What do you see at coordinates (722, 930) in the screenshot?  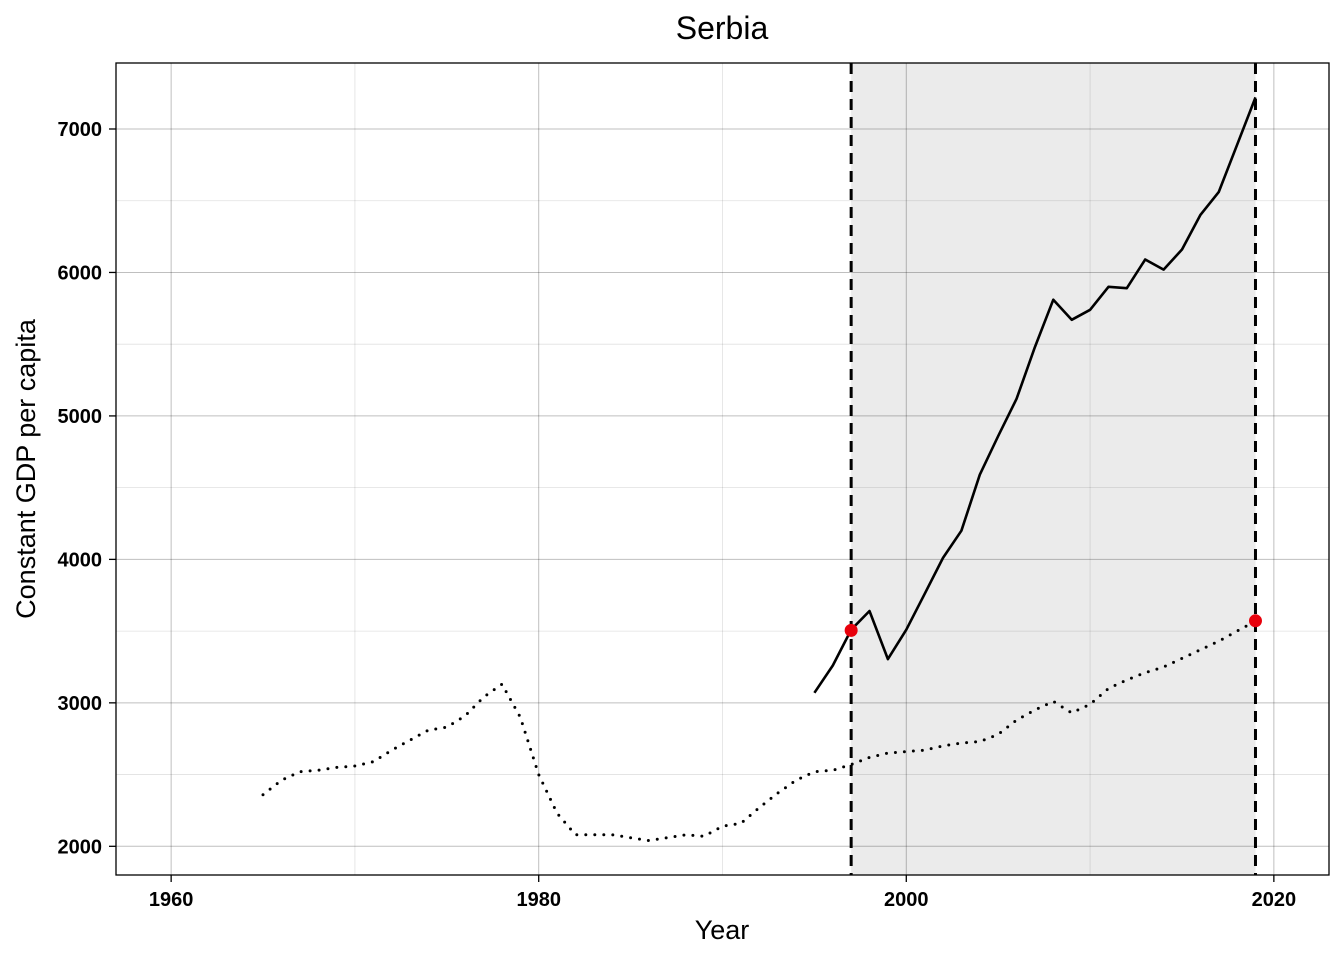 I see `x-axis-title: Year` at bounding box center [722, 930].